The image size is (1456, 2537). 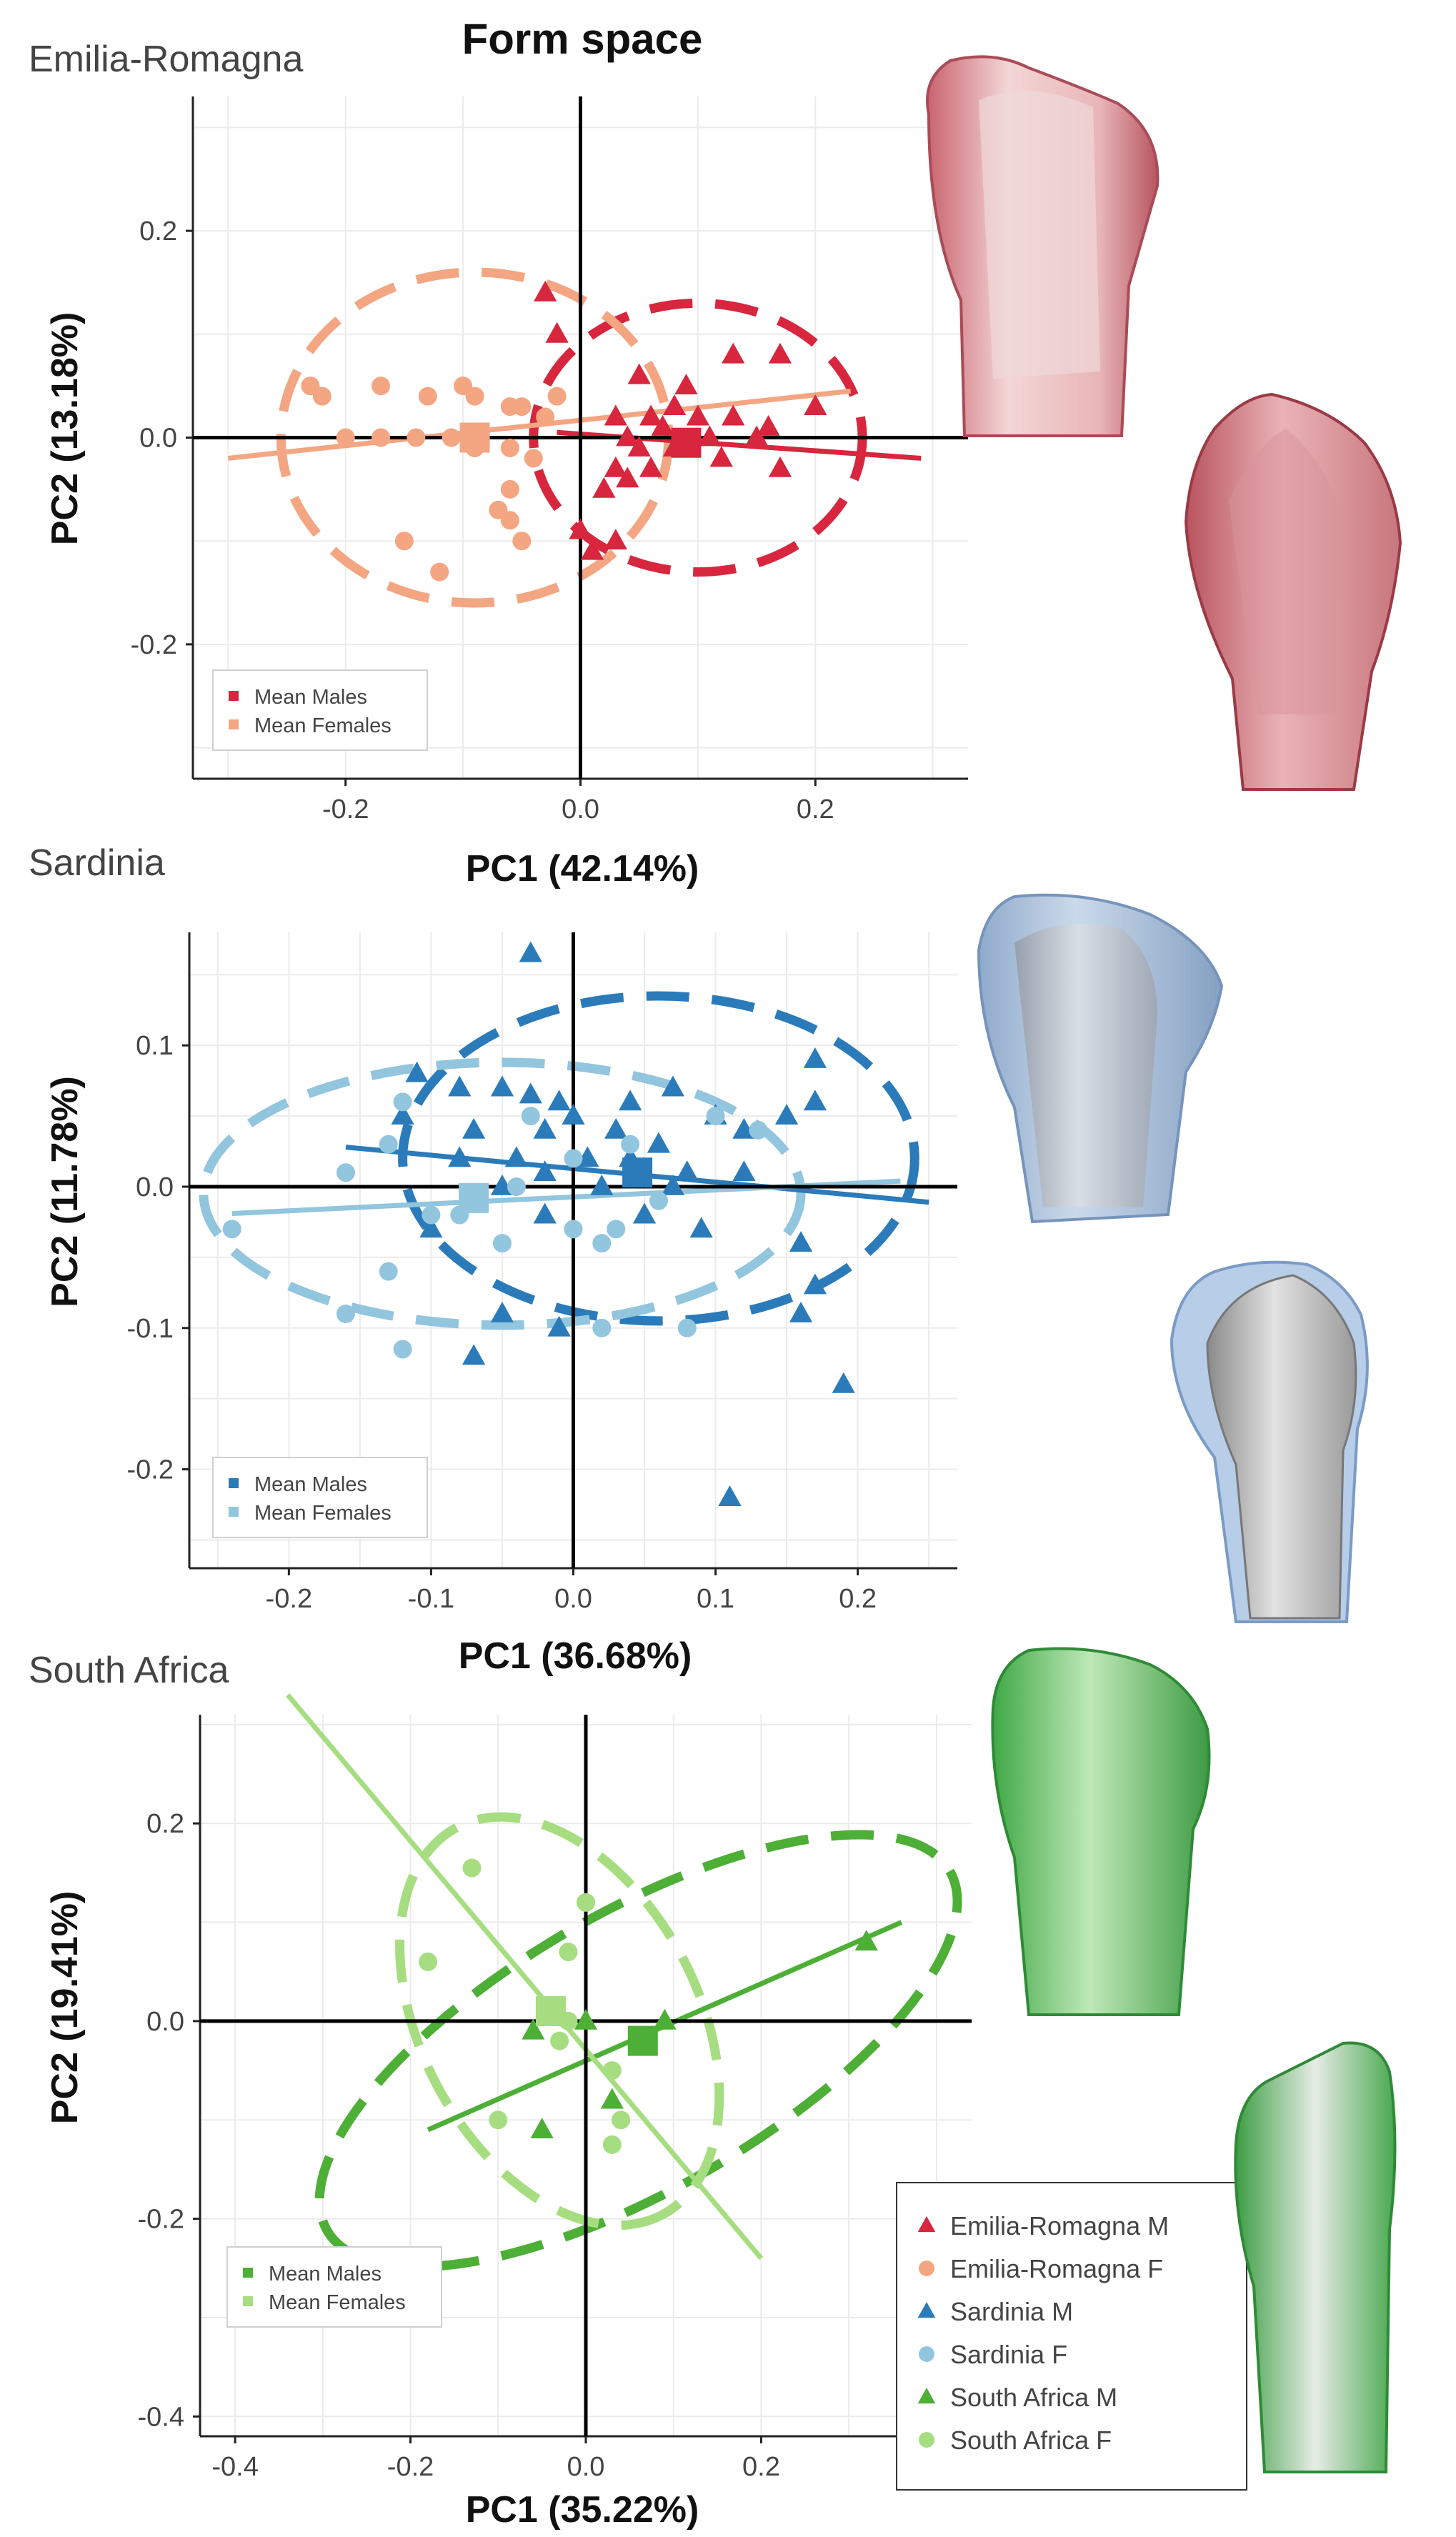 What do you see at coordinates (166, 59) in the screenshot?
I see `panel-label-emilia-romagna: Emilia-Romagna` at bounding box center [166, 59].